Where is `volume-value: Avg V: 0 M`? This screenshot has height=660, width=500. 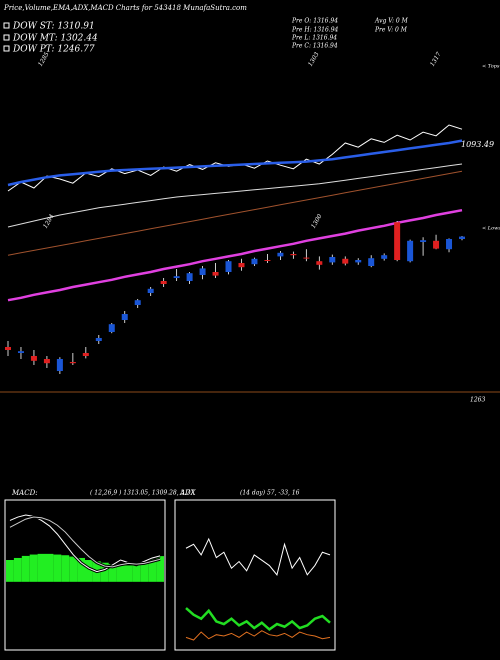 volume-value: Avg V: 0 M is located at coordinates (391, 21).